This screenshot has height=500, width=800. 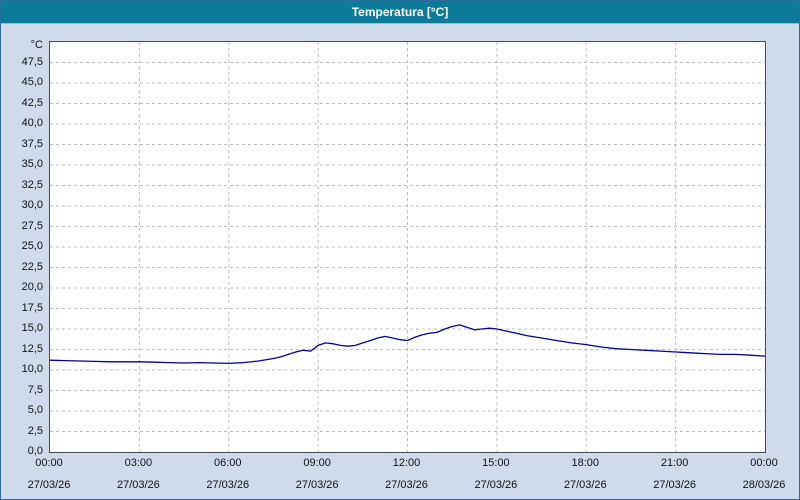 I want to click on y-tick-label: 22,5, so click(x=32, y=266).